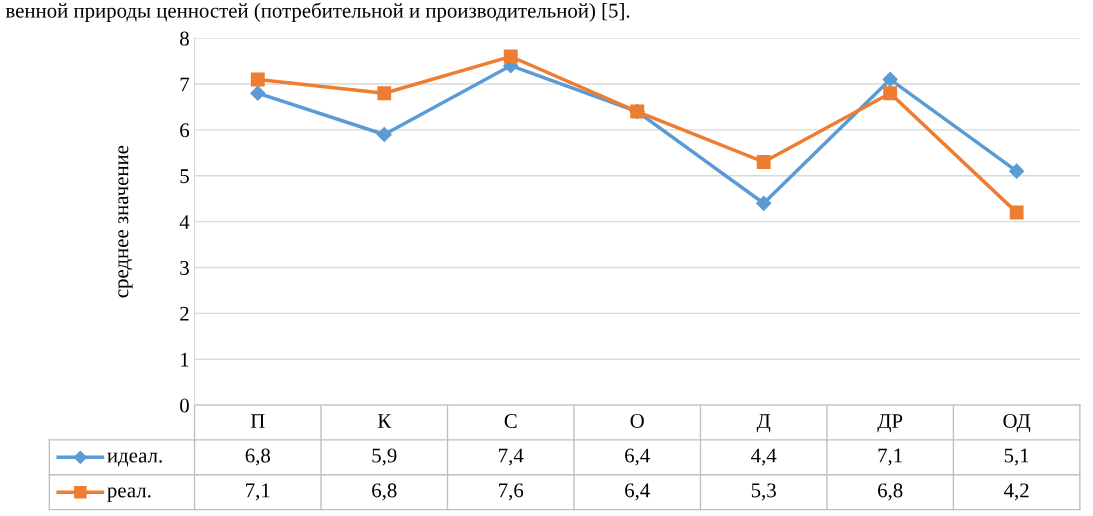 Image resolution: width=1093 pixels, height=516 pixels. What do you see at coordinates (317, 12) in the screenshot?
I see `text: венной природы ценностей (потребительной и производительной) [5].` at bounding box center [317, 12].